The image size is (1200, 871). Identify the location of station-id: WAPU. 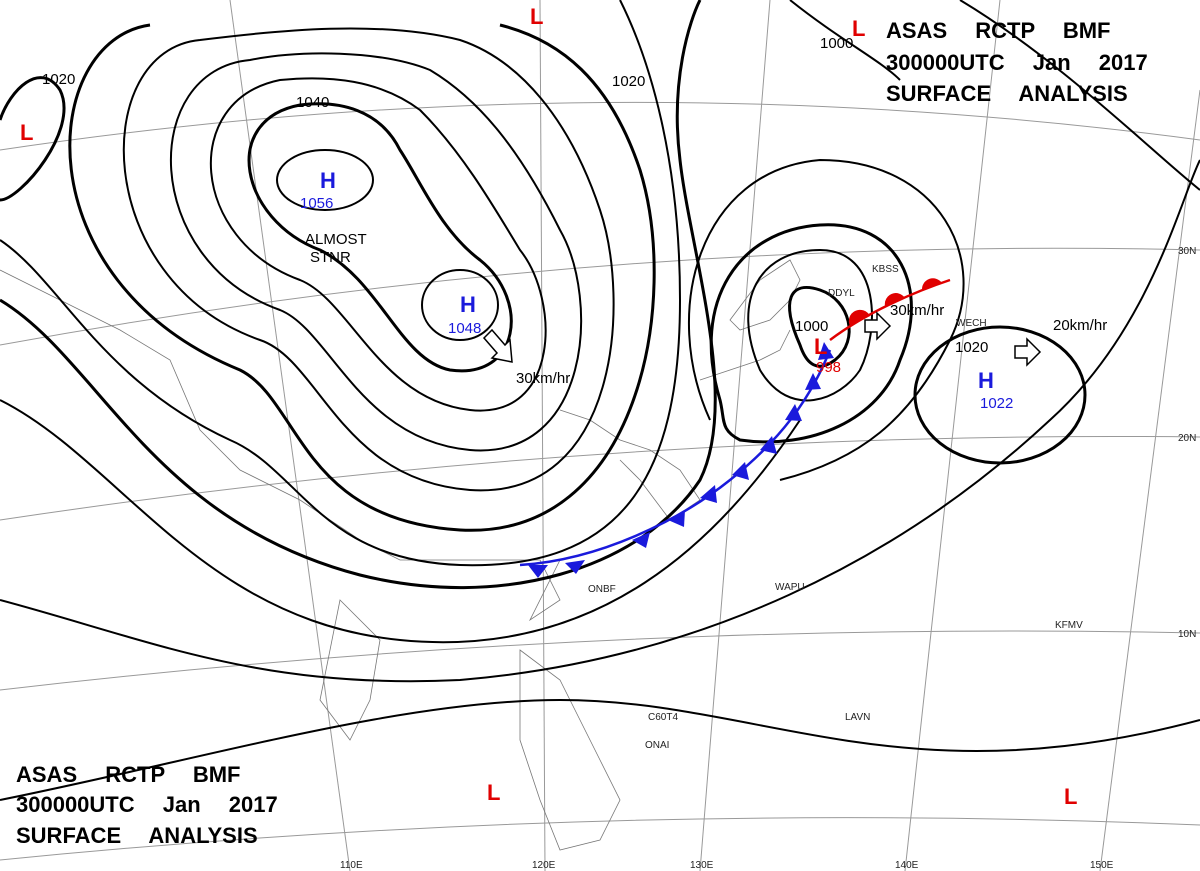
(790, 587).